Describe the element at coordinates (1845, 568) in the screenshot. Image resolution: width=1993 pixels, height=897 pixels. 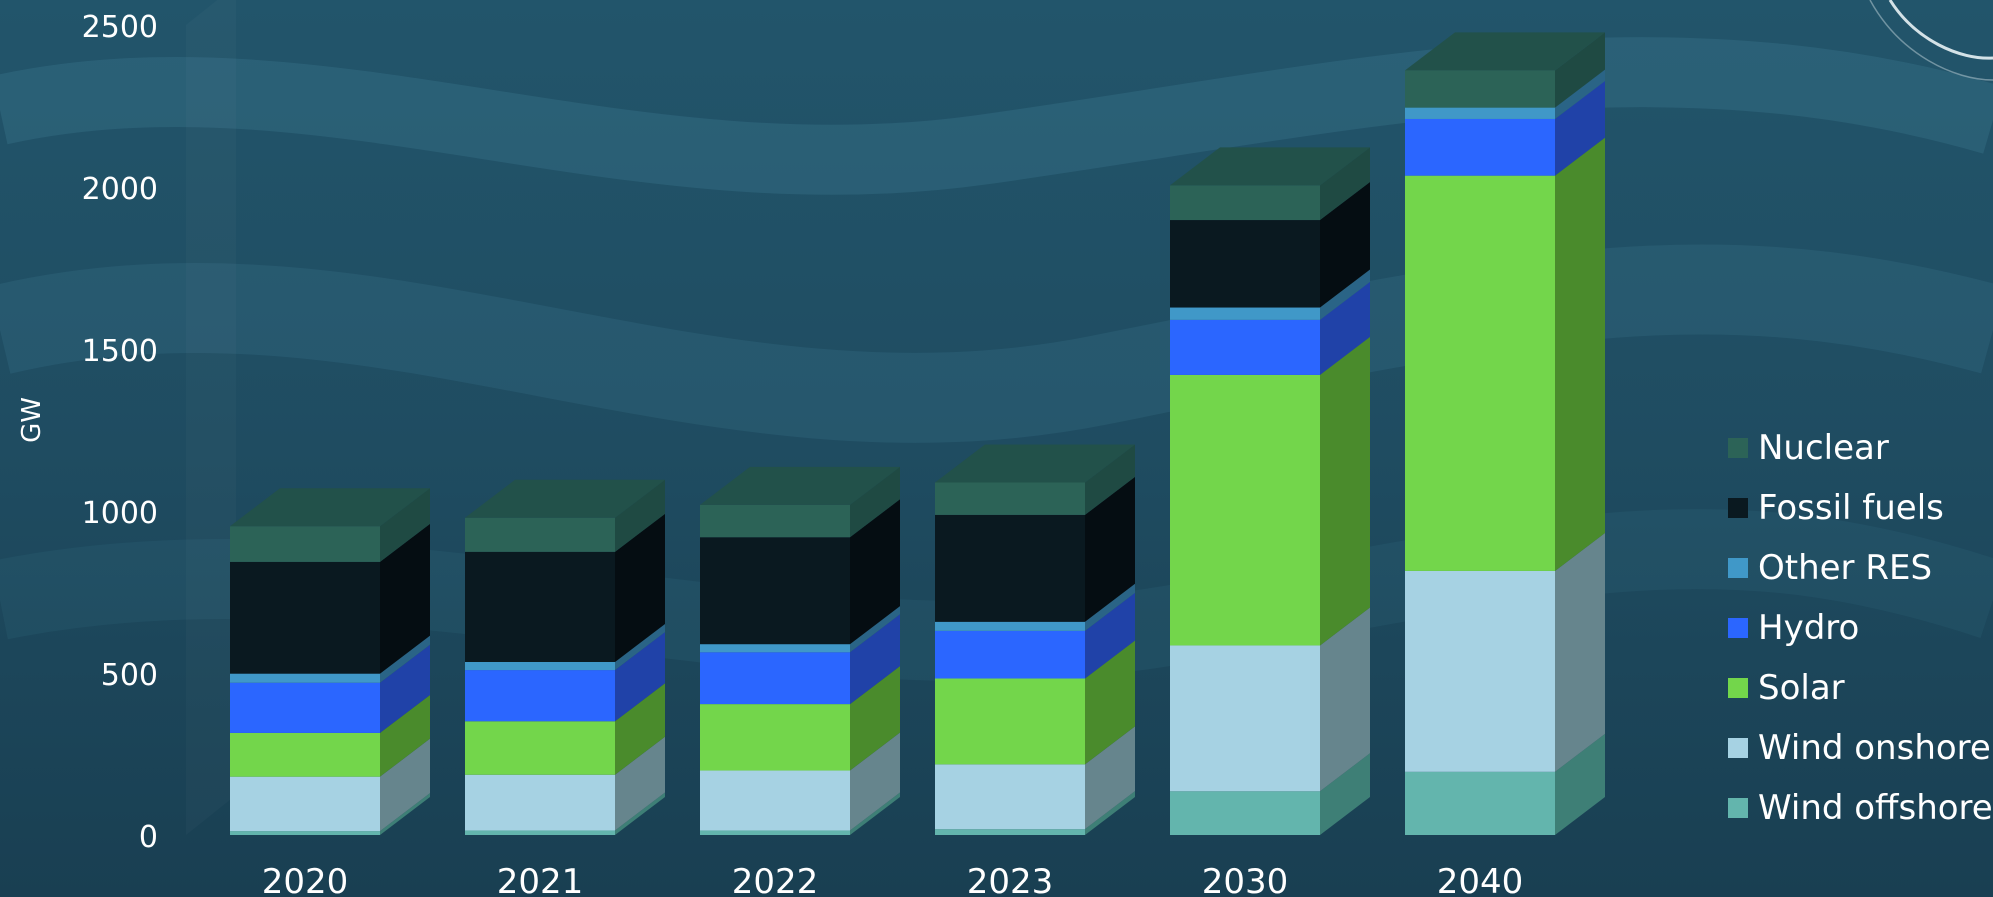
I see `legend-label: Other RES` at that location.